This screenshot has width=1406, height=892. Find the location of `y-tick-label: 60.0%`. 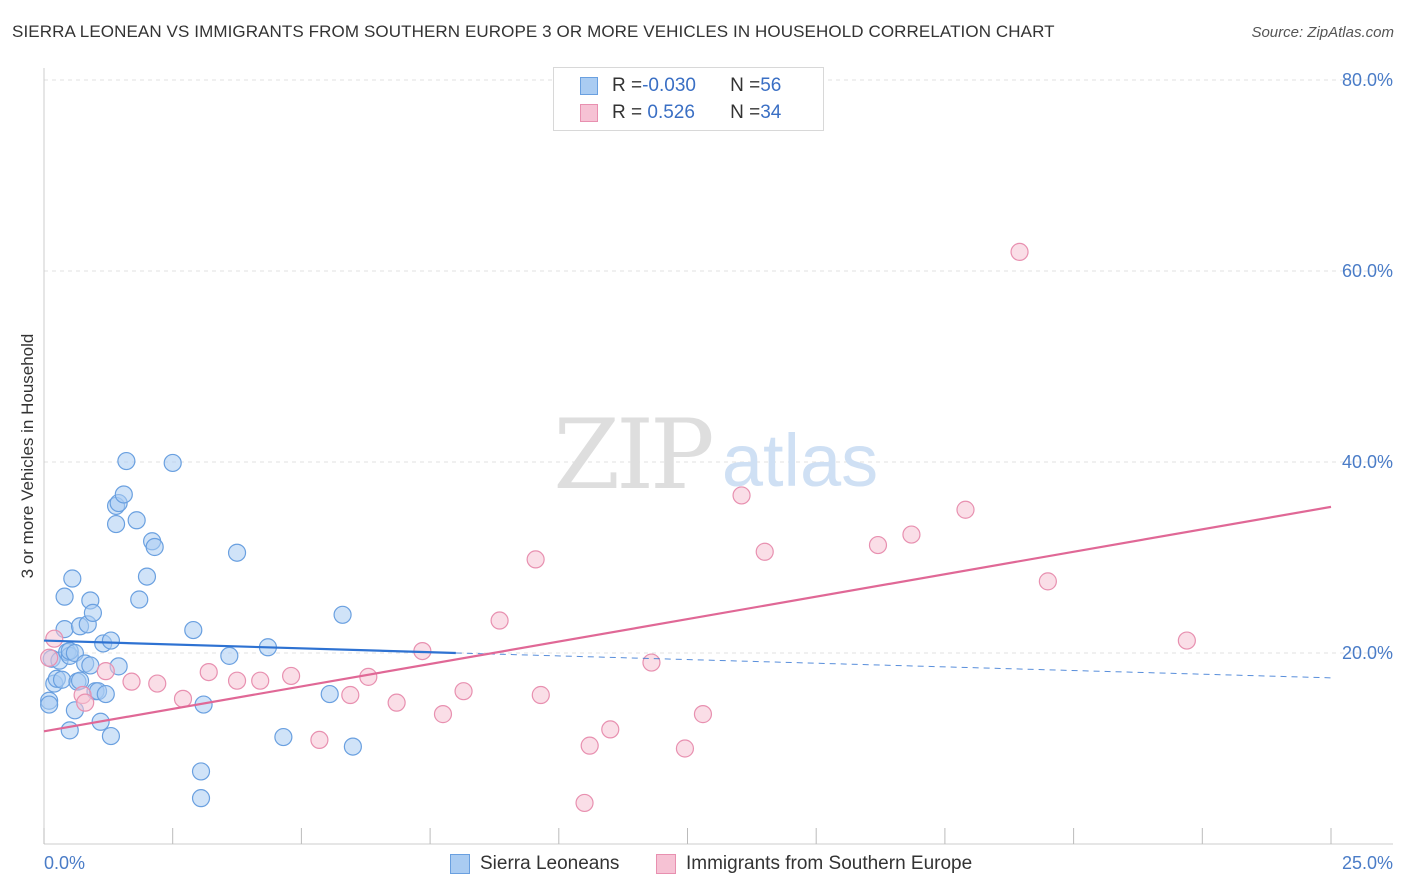

y-tick-label: 60.0% is located at coordinates (1367, 271).